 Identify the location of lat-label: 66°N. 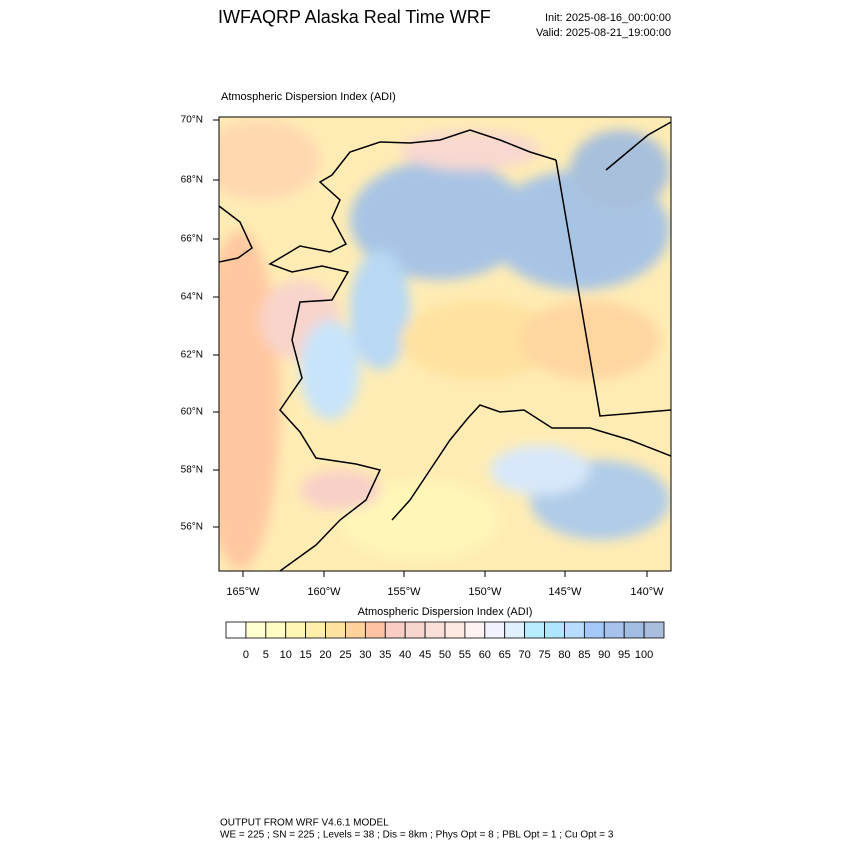
(192, 239).